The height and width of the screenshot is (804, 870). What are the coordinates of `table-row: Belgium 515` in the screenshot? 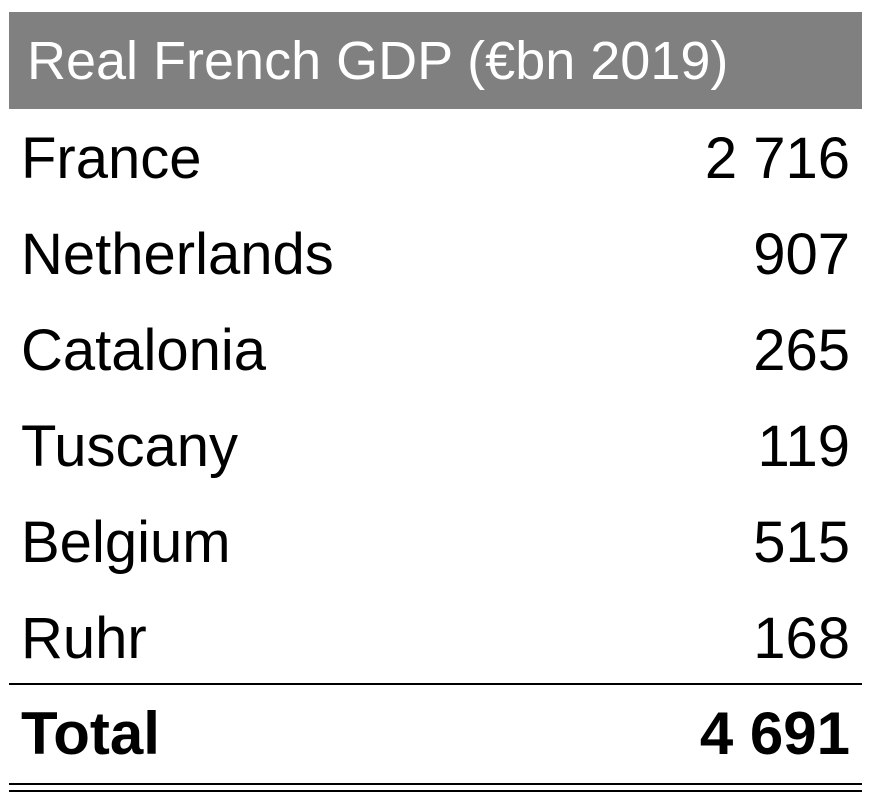 It's located at (435, 543).